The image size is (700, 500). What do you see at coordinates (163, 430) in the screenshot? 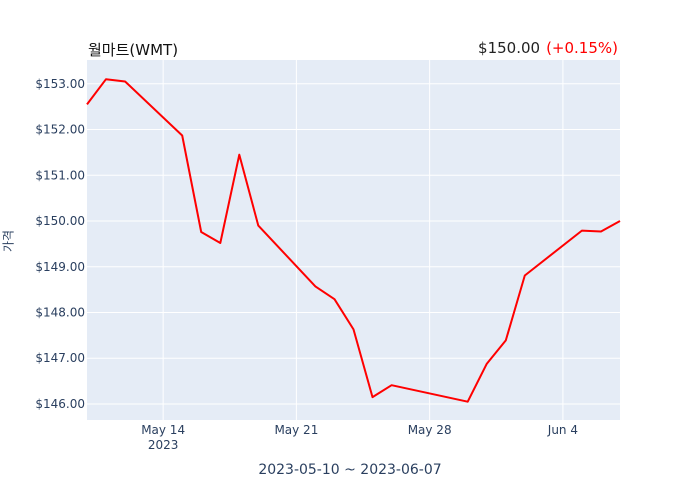
I see `x-tick-label: May 14` at bounding box center [163, 430].